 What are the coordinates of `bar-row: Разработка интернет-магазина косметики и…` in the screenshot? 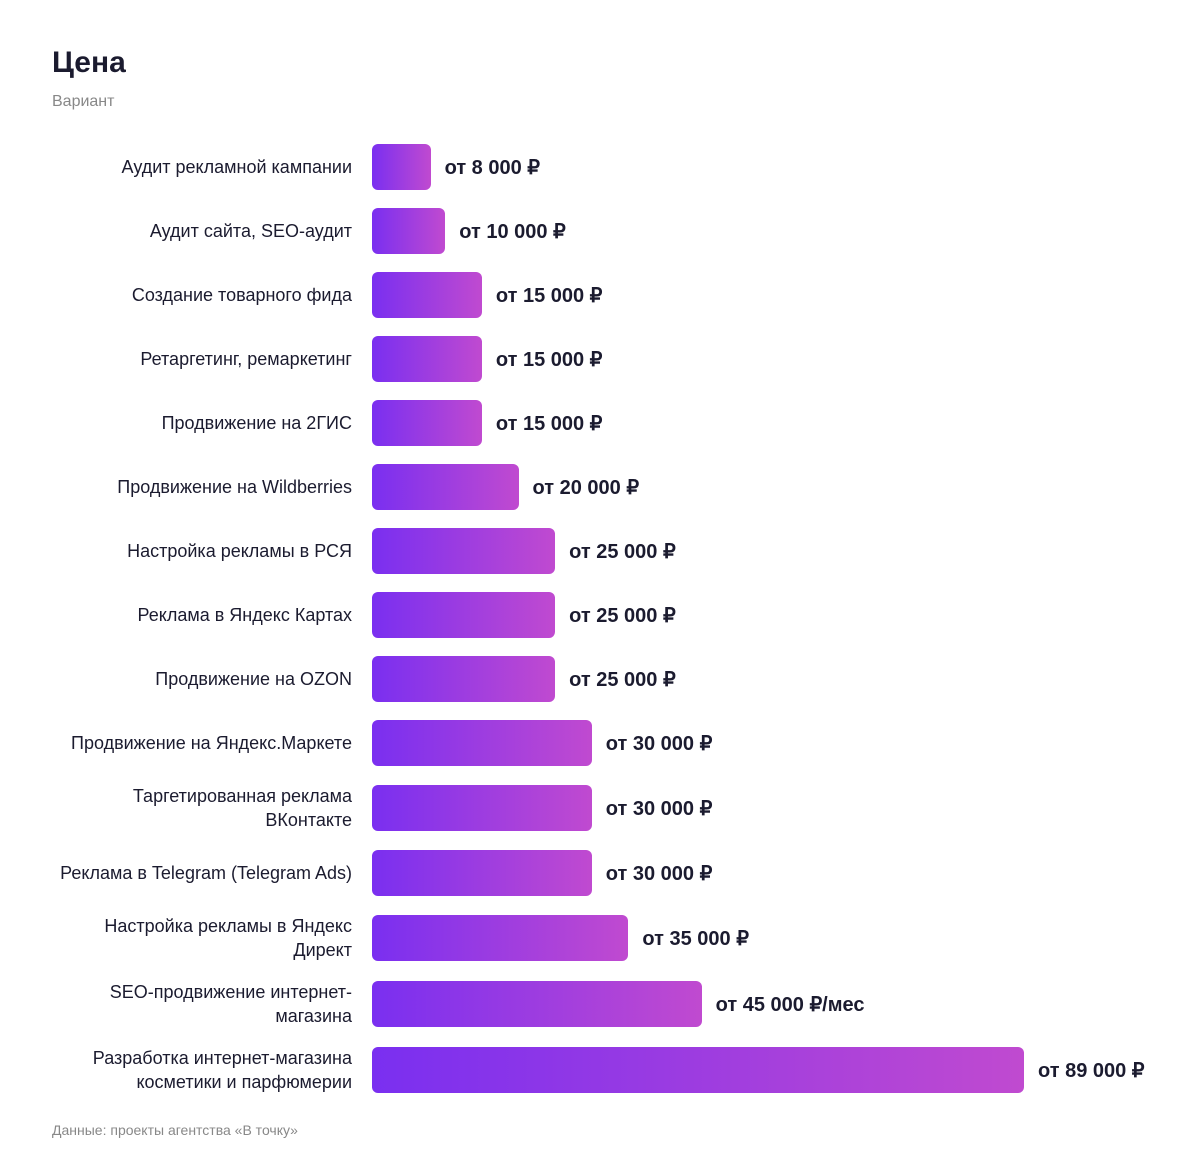 It's located at (622, 1070).